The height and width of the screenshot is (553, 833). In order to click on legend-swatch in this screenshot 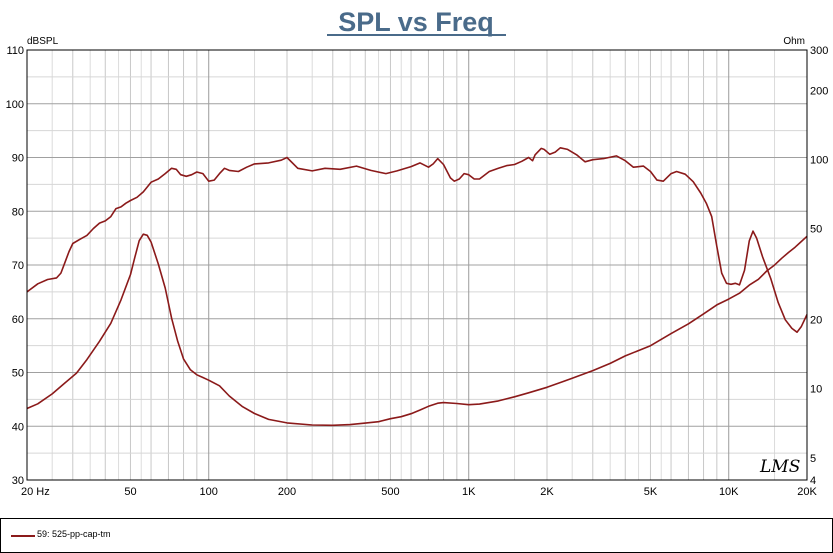, I will do `click(23, 536)`.